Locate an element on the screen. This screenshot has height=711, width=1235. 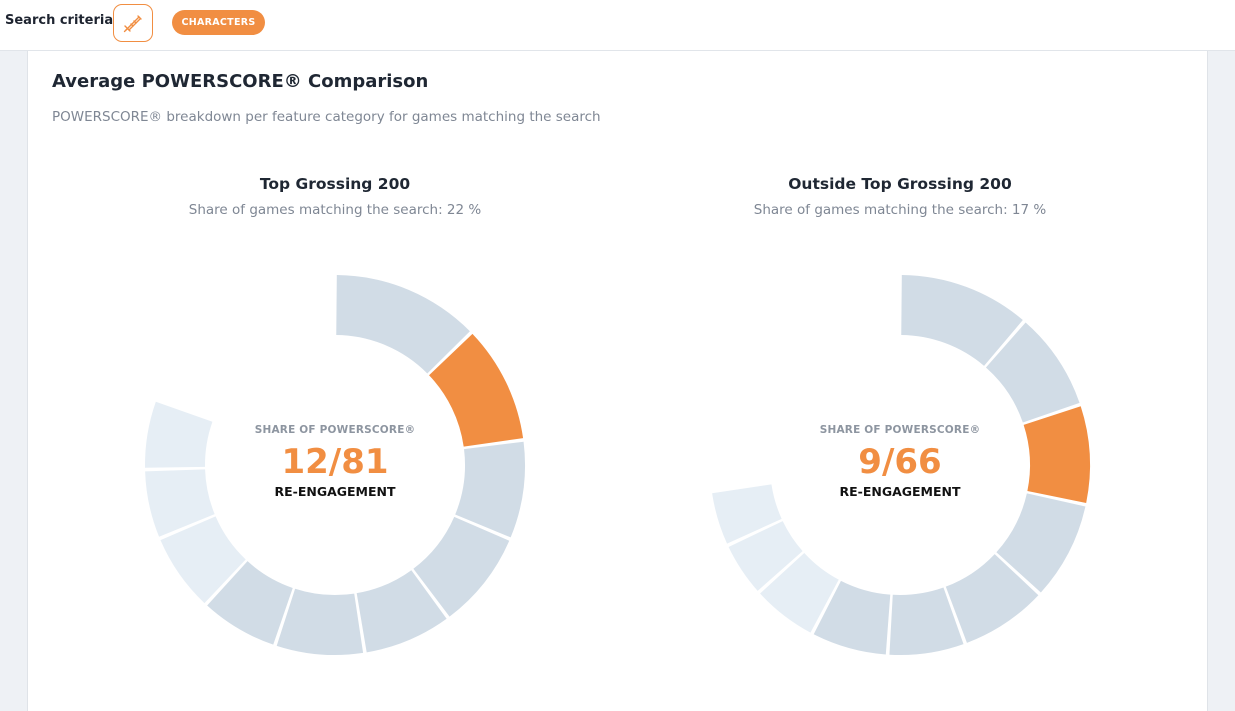
center-value: 9/66 is located at coordinates (900, 462).